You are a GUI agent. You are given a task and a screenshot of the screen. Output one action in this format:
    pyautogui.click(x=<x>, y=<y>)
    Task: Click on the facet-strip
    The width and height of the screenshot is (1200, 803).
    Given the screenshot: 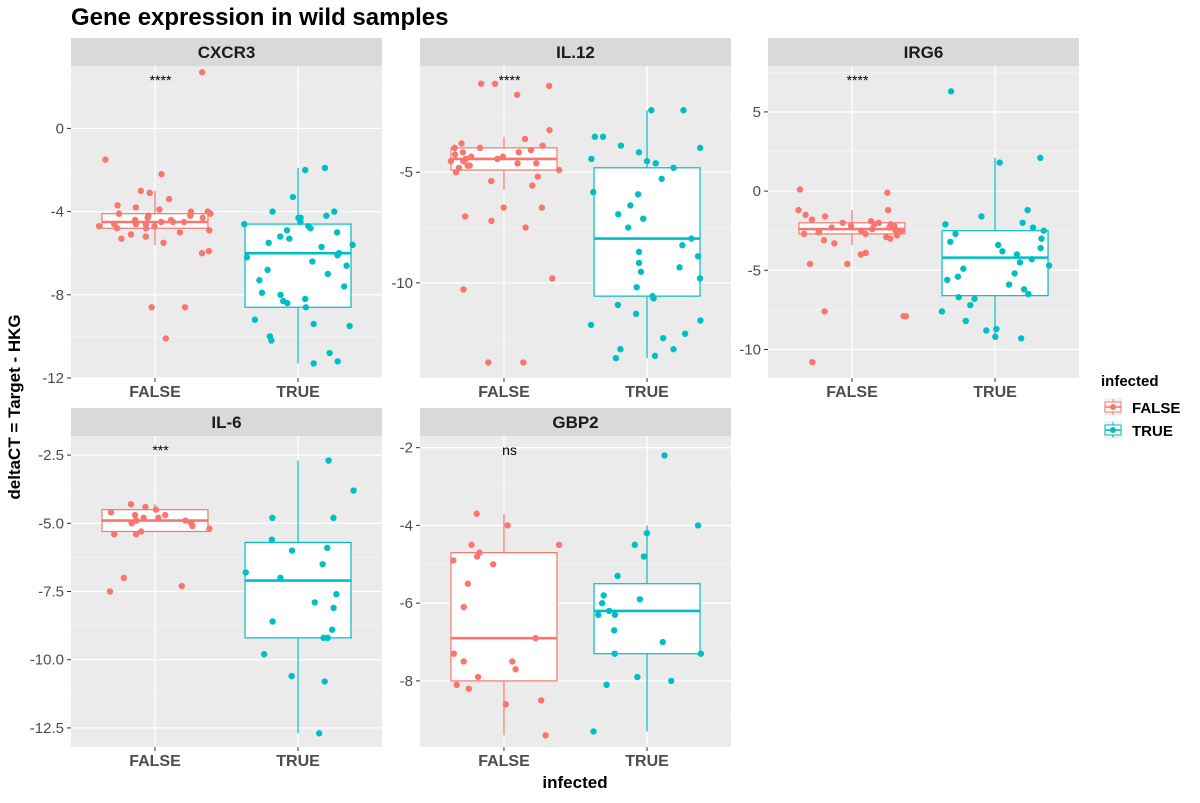 What is the action you would take?
    pyautogui.click(x=575, y=422)
    